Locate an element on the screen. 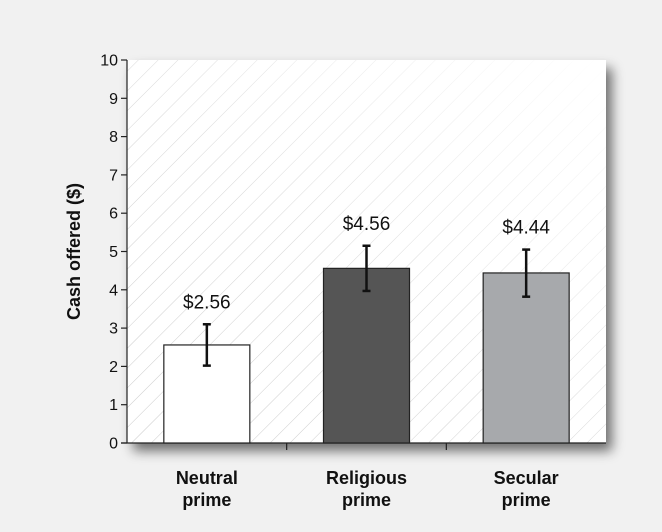 The height and width of the screenshot is (532, 662). y-tick-label: 10 is located at coordinates (109, 61).